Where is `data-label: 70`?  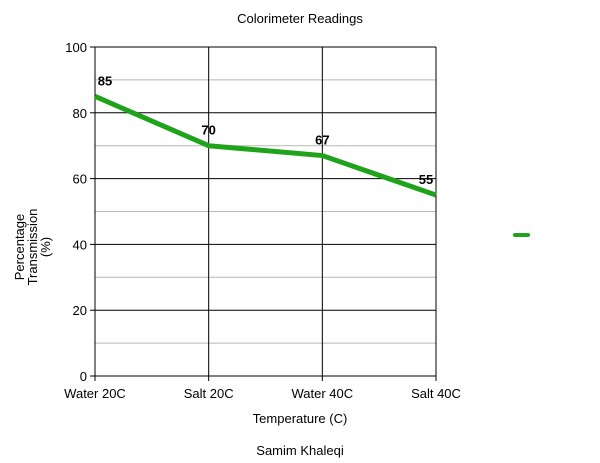 data-label: 70 is located at coordinates (208, 130).